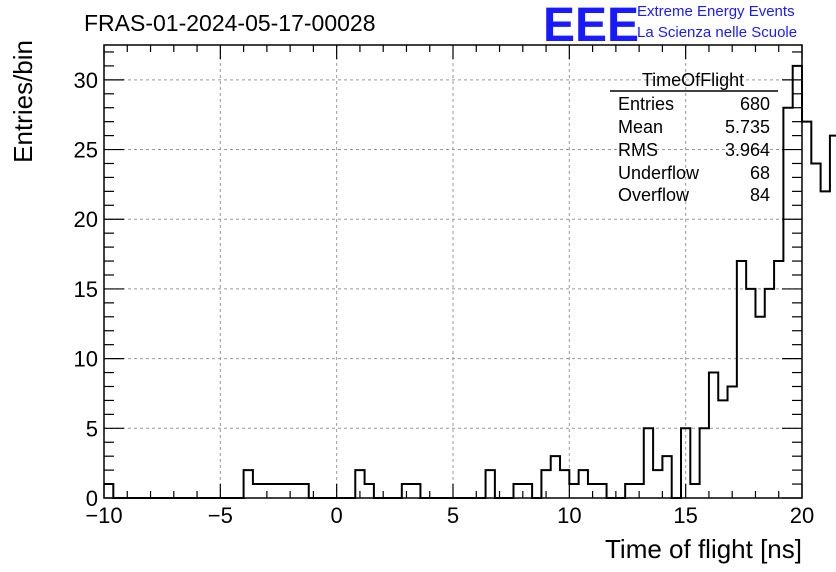 The width and height of the screenshot is (836, 572). Describe the element at coordinates (86, 359) in the screenshot. I see `y-tick-label: 10` at that location.